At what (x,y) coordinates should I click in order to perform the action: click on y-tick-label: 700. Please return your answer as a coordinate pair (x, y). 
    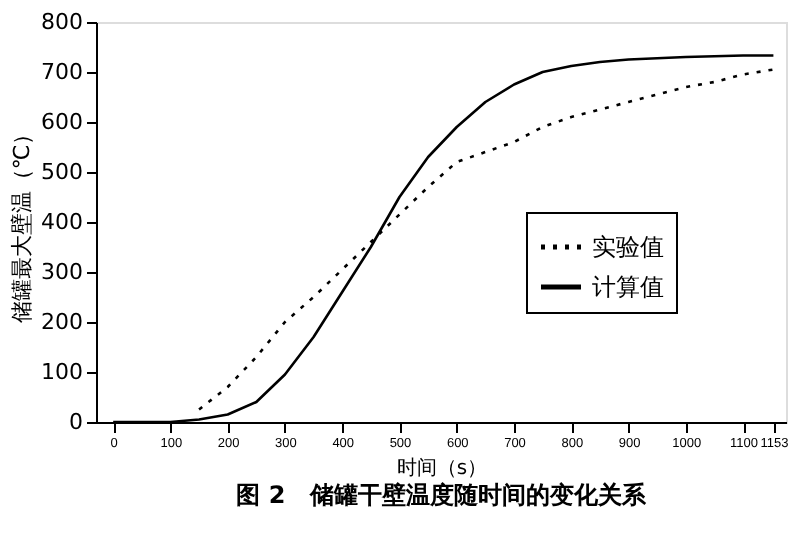
    Looking at the image, I should click on (62, 72).